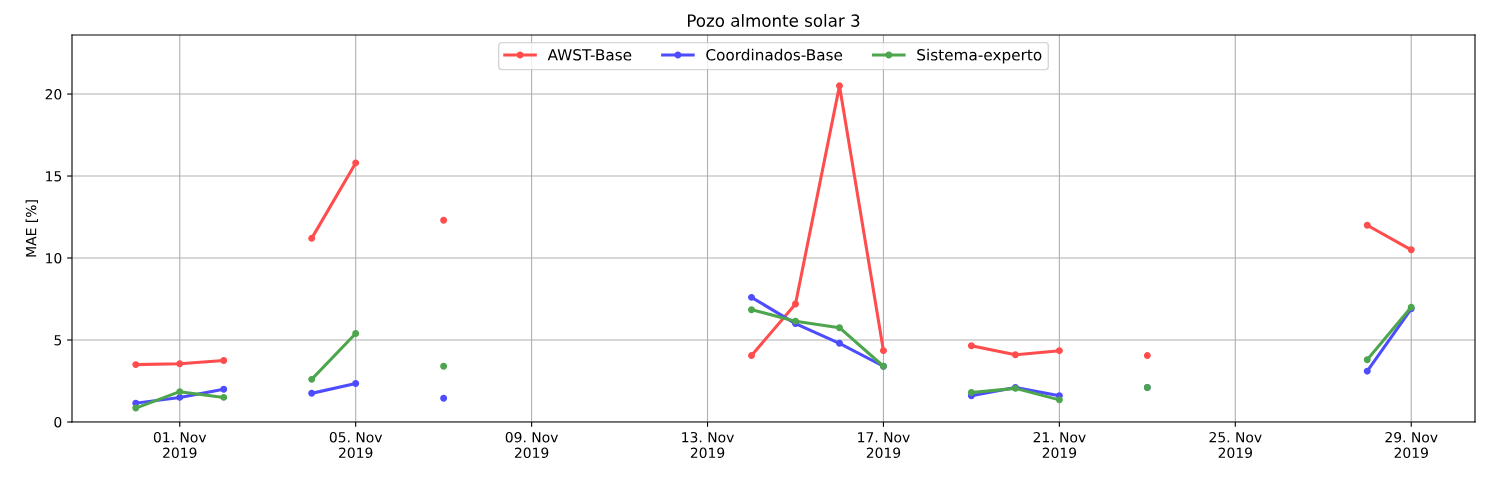 This screenshot has height=479, width=1488. I want to click on legend-label: Coordinados-Base, so click(774, 54).